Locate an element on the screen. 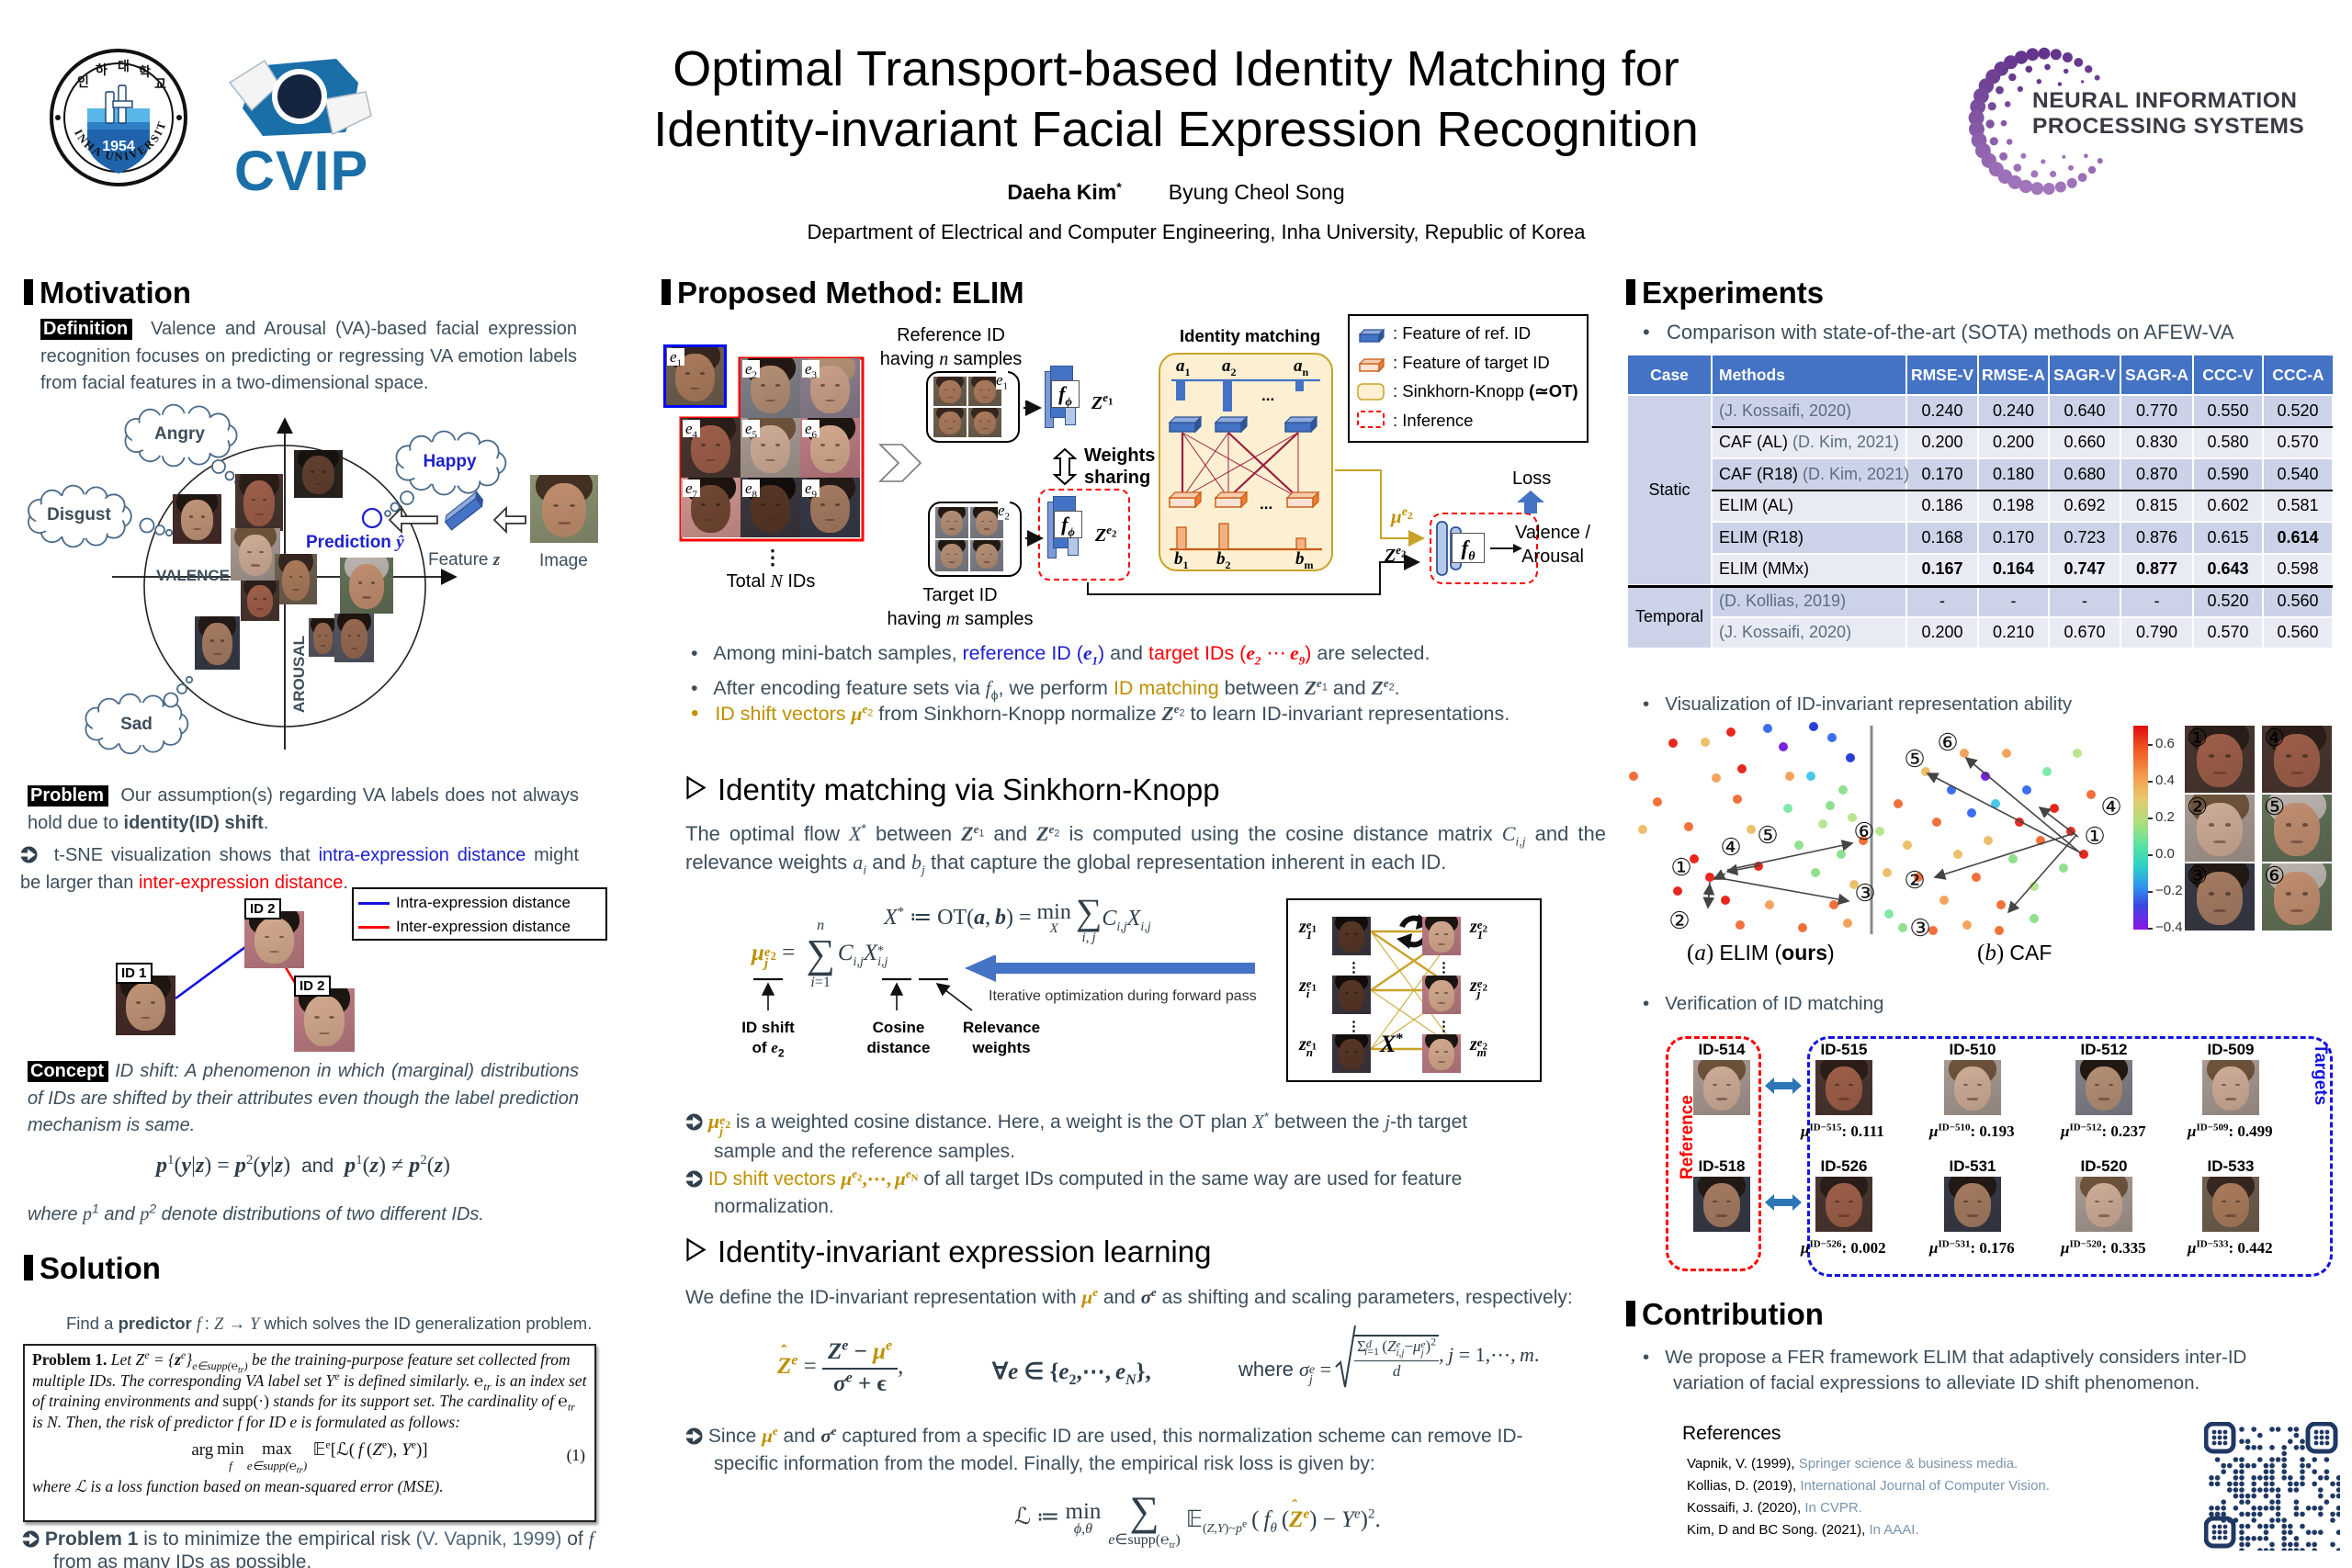 This screenshot has height=1568, width=2352. svg-text: 대 is located at coordinates (124, 66).